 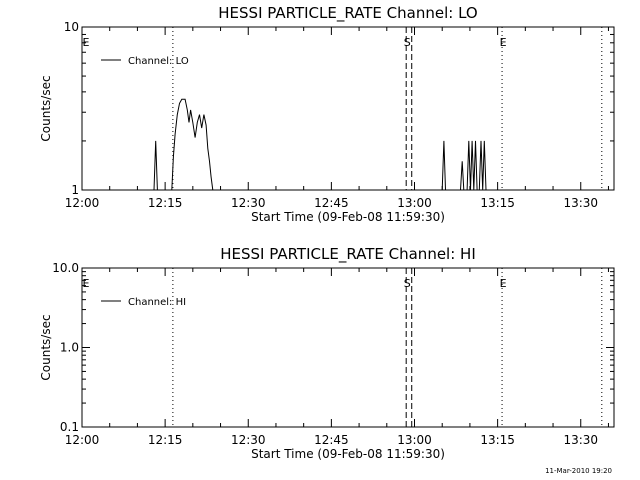 I want to click on hi-x-tick-label: 12:15, so click(x=165, y=440).